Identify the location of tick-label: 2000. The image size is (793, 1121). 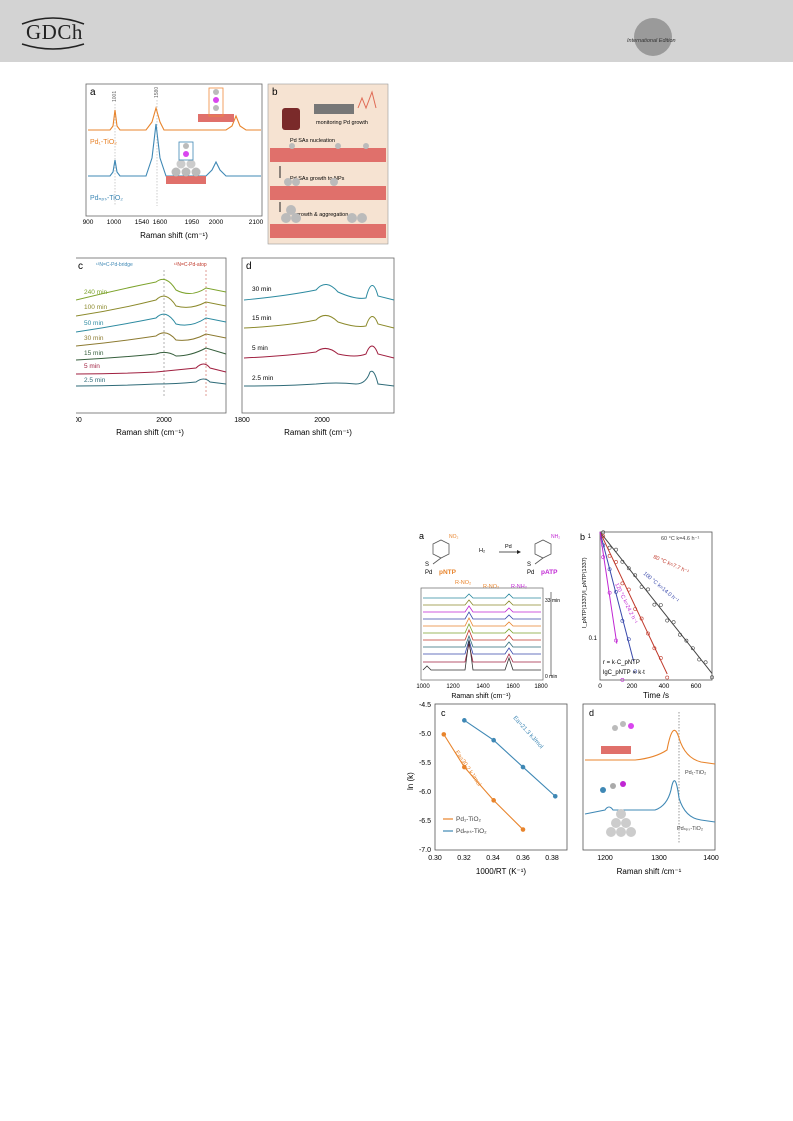
(322, 420).